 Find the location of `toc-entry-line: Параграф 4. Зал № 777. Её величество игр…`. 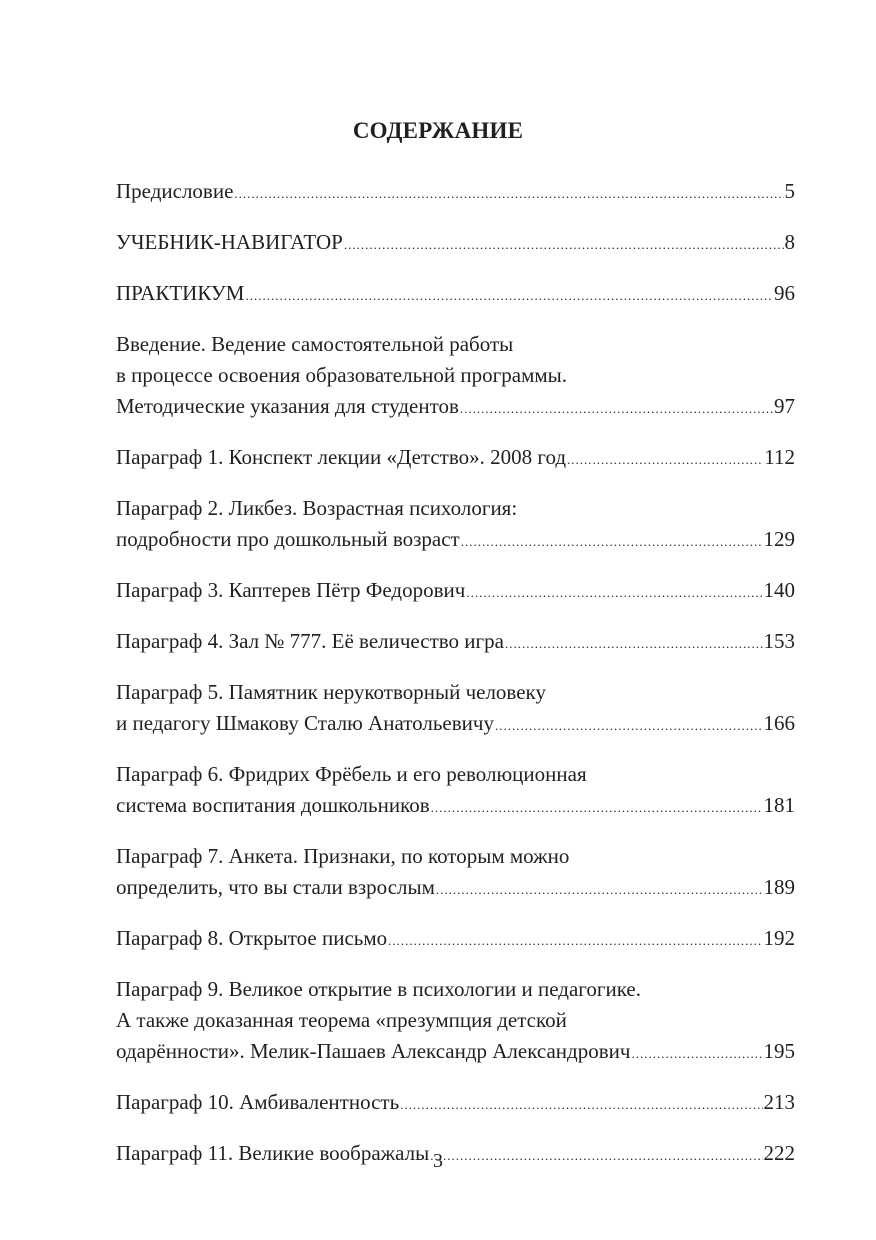

toc-entry-line: Параграф 4. Зал № 777. Её величество игр… is located at coordinates (455, 642).